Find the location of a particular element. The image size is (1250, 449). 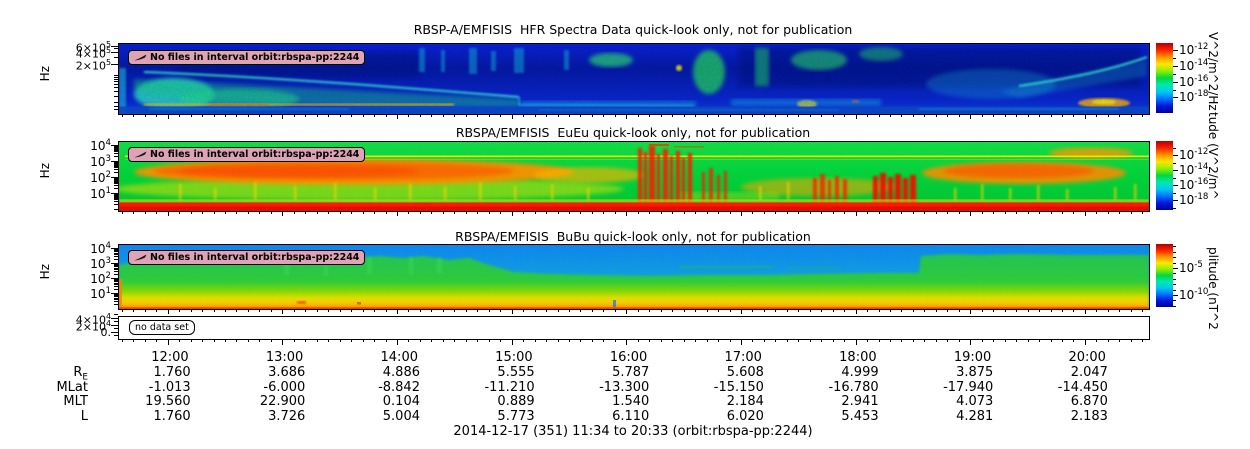

ephemeris-value: 4.073 is located at coordinates (975, 401).